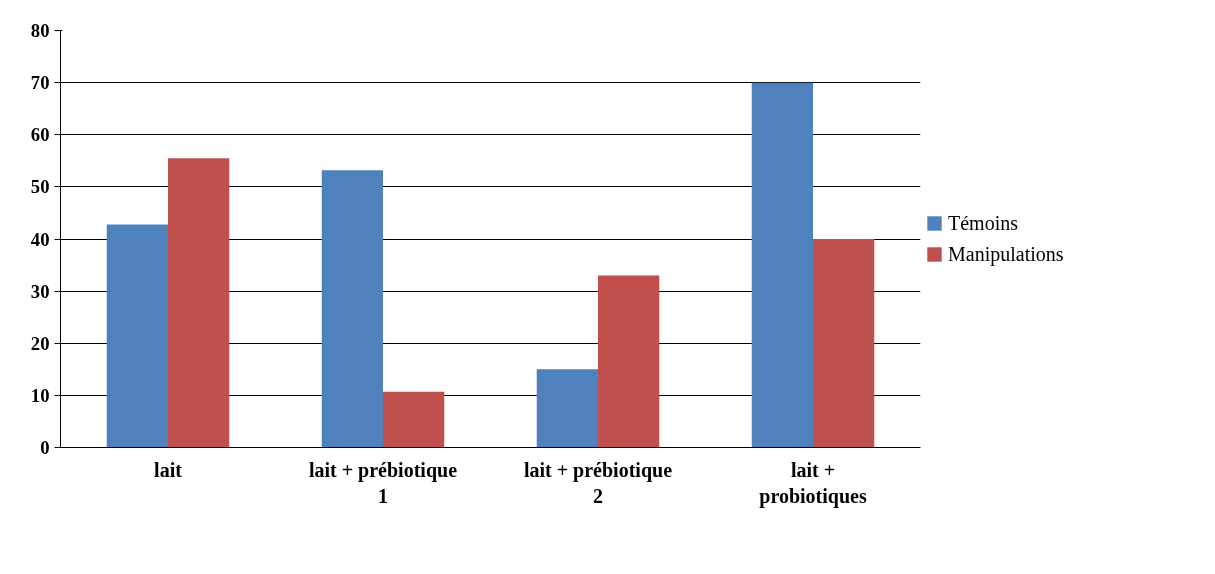 This screenshot has height=574, width=1215. Describe the element at coordinates (40, 135) in the screenshot. I see `y-tick-label: 60` at that location.